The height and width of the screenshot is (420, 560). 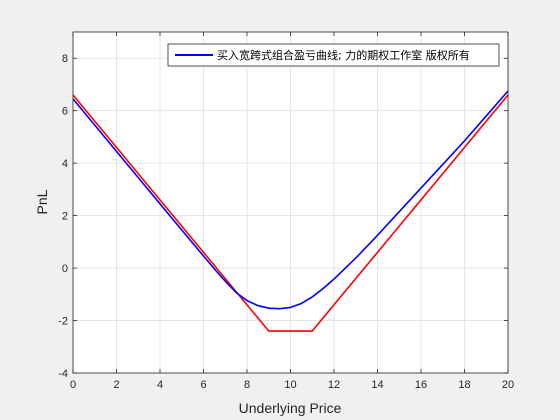 I want to click on y-tick-label: 6, so click(x=65, y=112).